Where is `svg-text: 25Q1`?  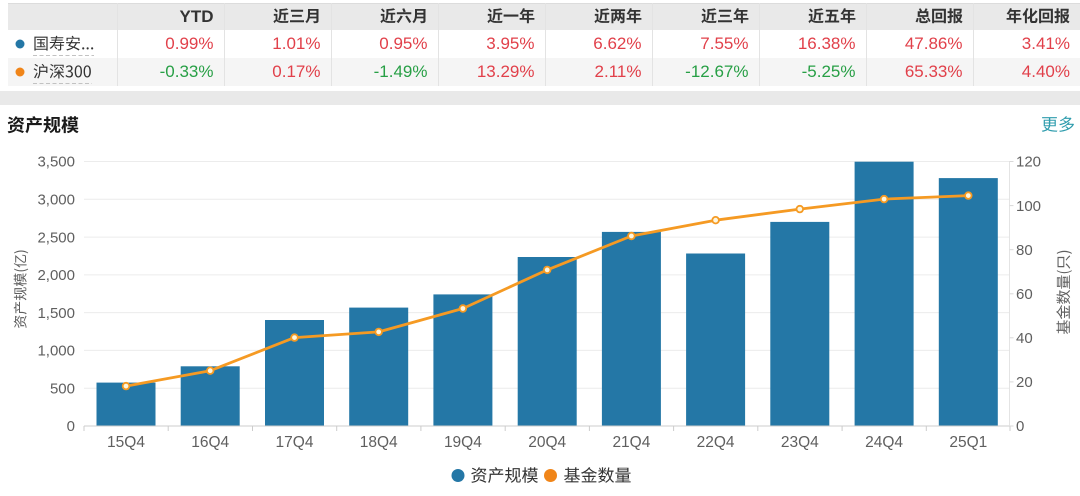
svg-text: 25Q1 is located at coordinates (968, 442).